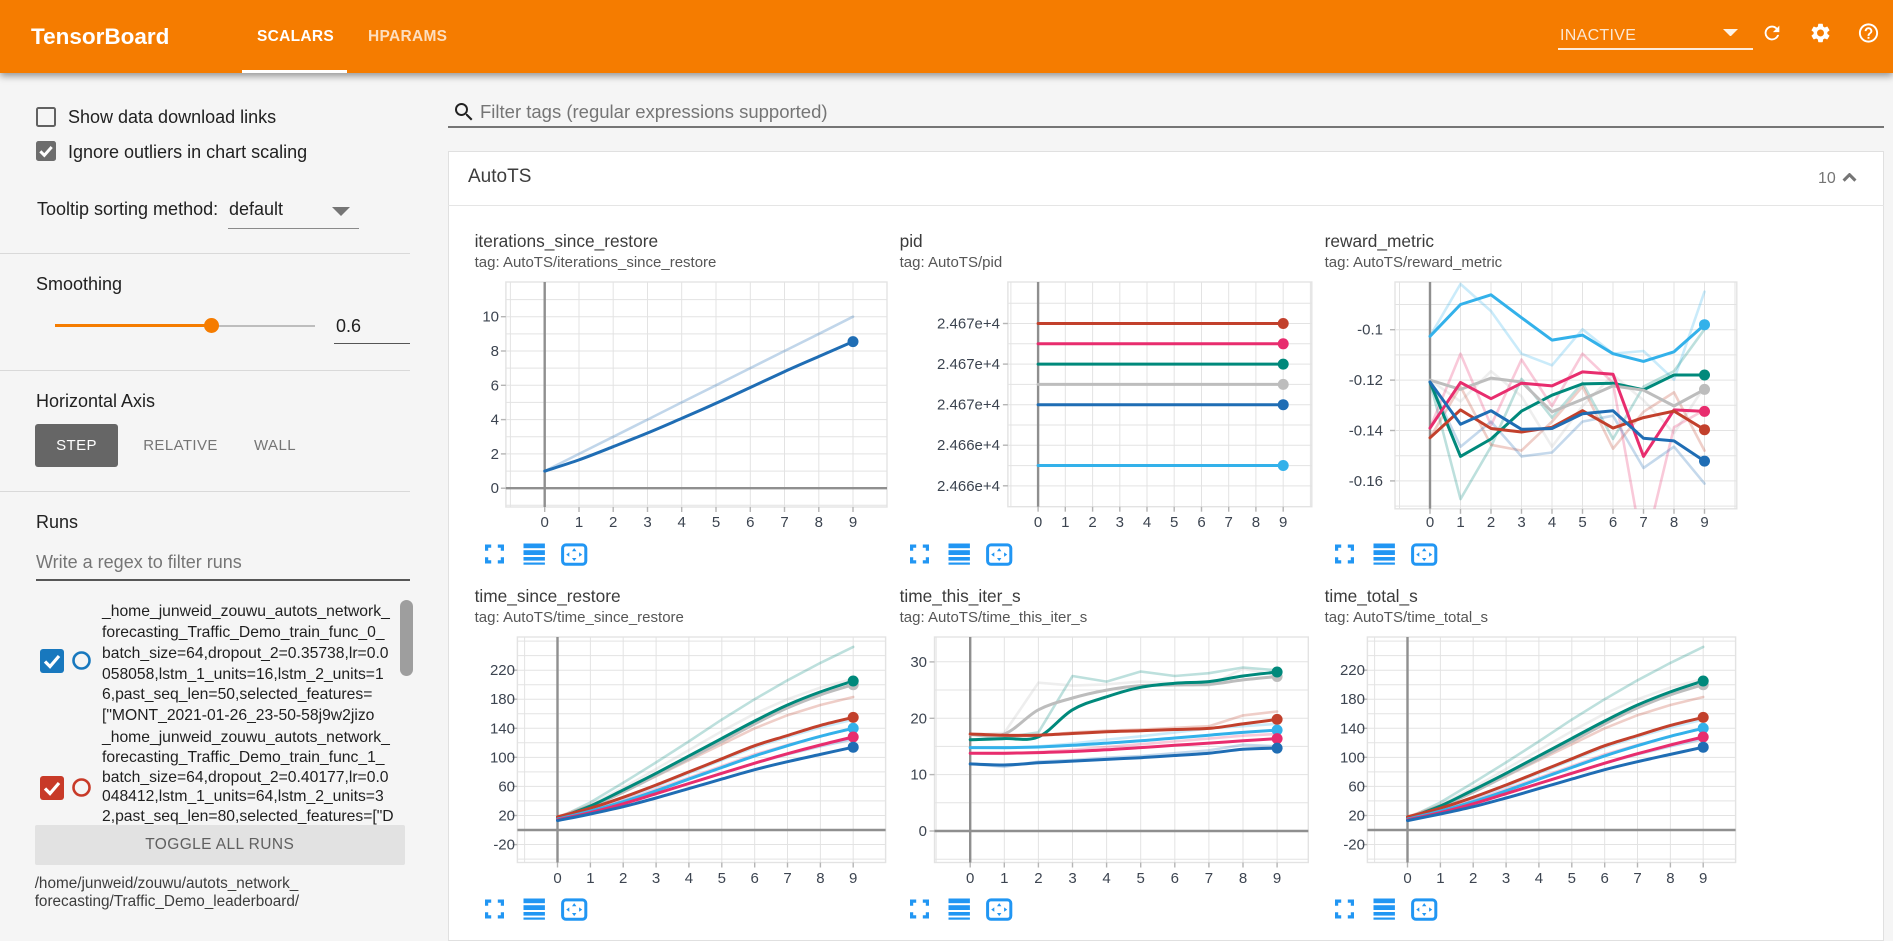  What do you see at coordinates (911, 241) in the screenshot?
I see `svg-text: pid` at bounding box center [911, 241].